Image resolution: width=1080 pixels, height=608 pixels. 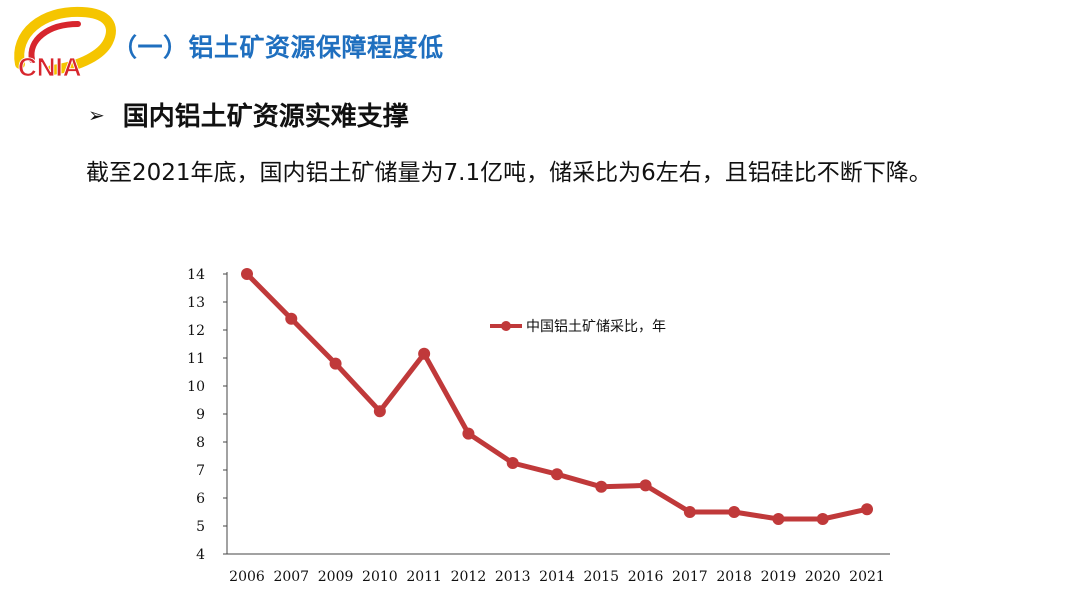 What do you see at coordinates (278, 47) in the screenshot?
I see `section-title: （一）铝土矿资源保障程度低` at bounding box center [278, 47].